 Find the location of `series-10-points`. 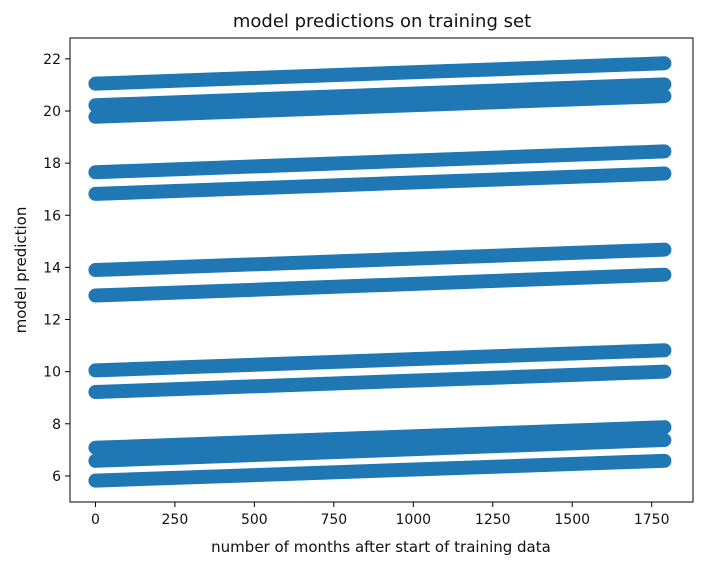

series-10-points is located at coordinates (380, 437).